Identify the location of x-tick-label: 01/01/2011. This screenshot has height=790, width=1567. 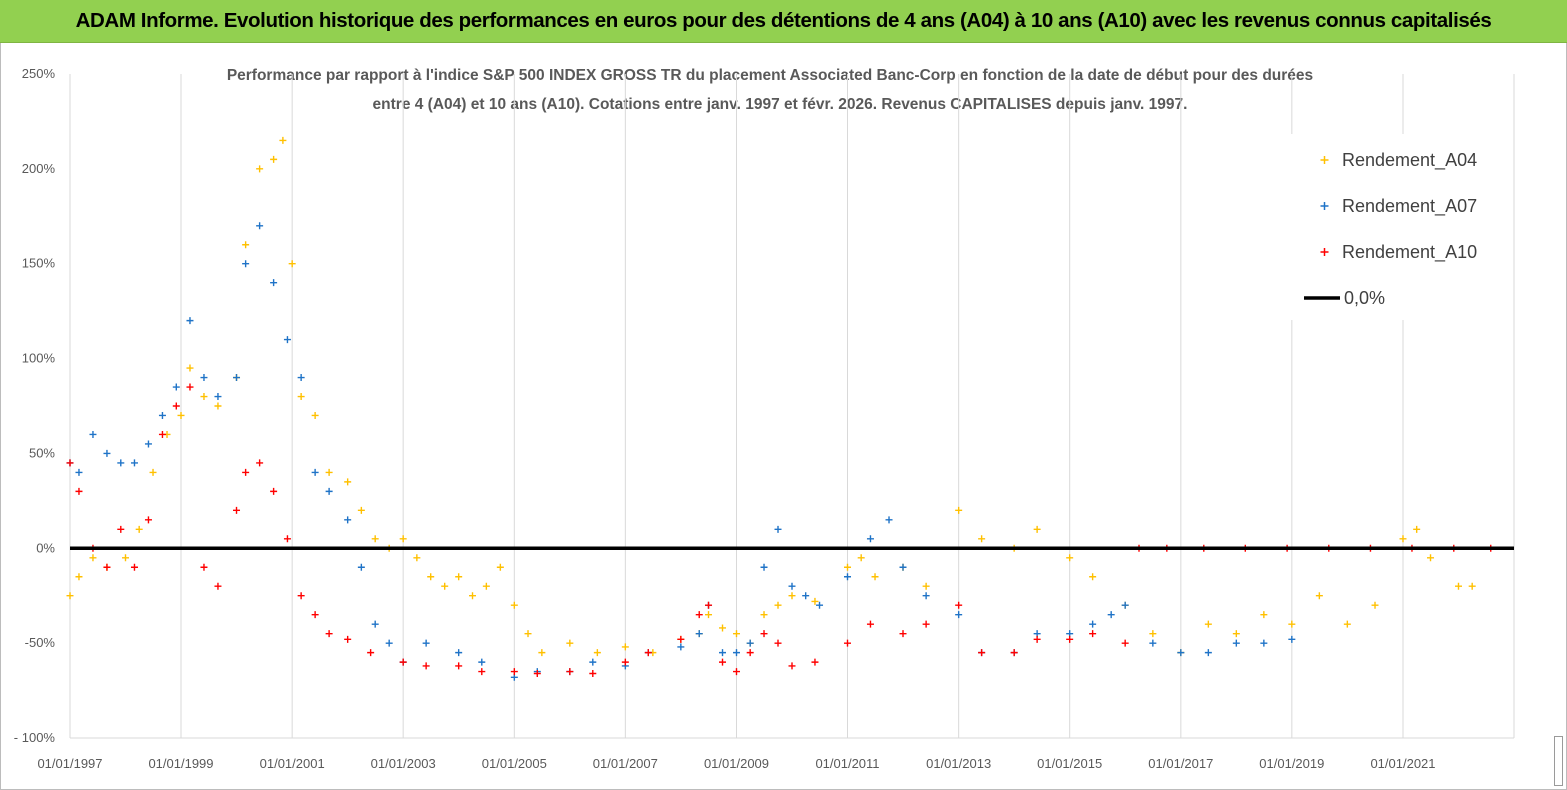
(847, 763).